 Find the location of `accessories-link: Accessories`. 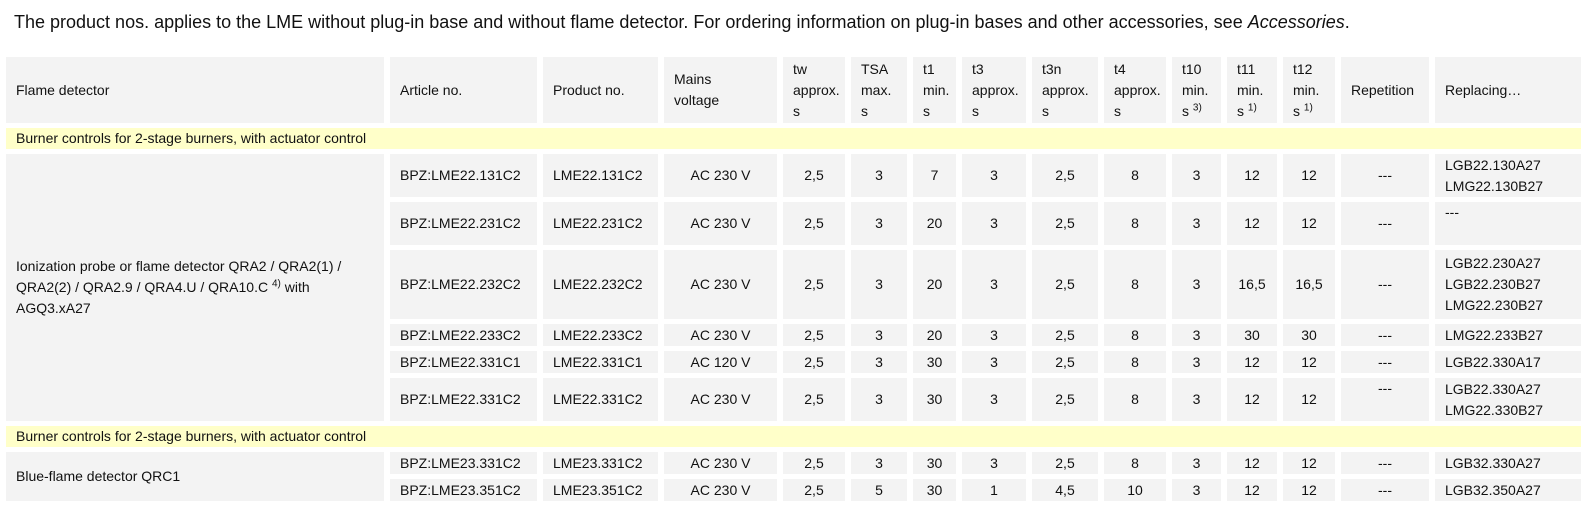

accessories-link: Accessories is located at coordinates (1296, 22).